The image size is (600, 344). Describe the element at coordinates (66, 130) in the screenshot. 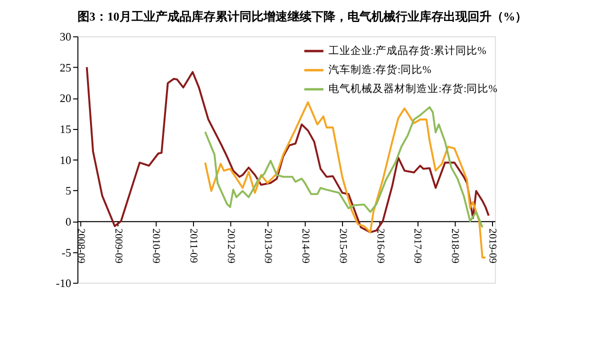

I see `y-tick-label: 15` at that location.